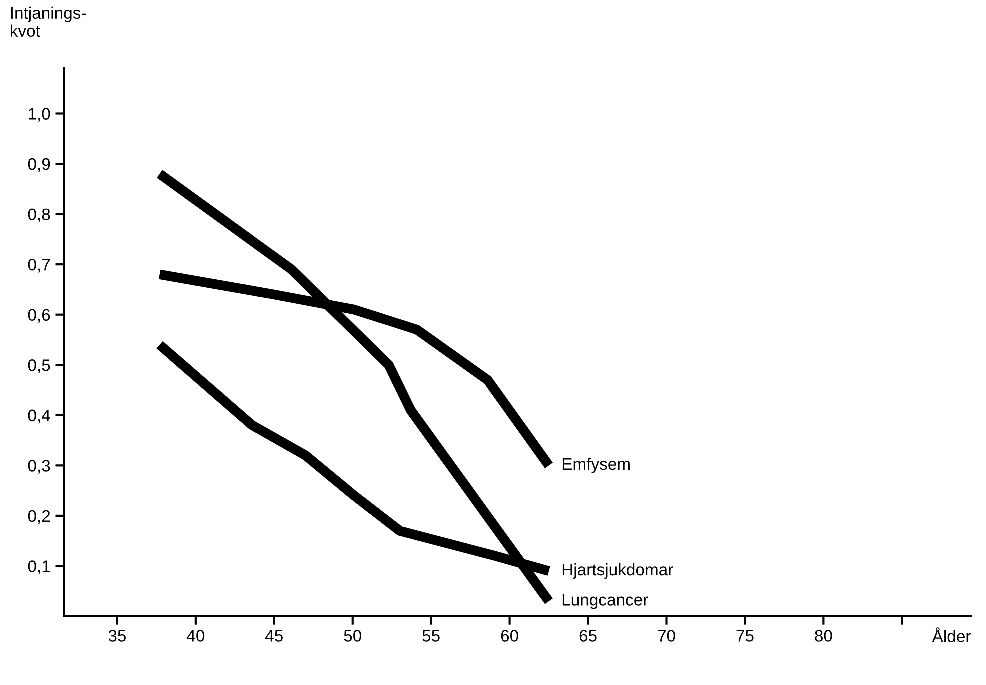  I want to click on x-tick-label: 50, so click(353, 636).